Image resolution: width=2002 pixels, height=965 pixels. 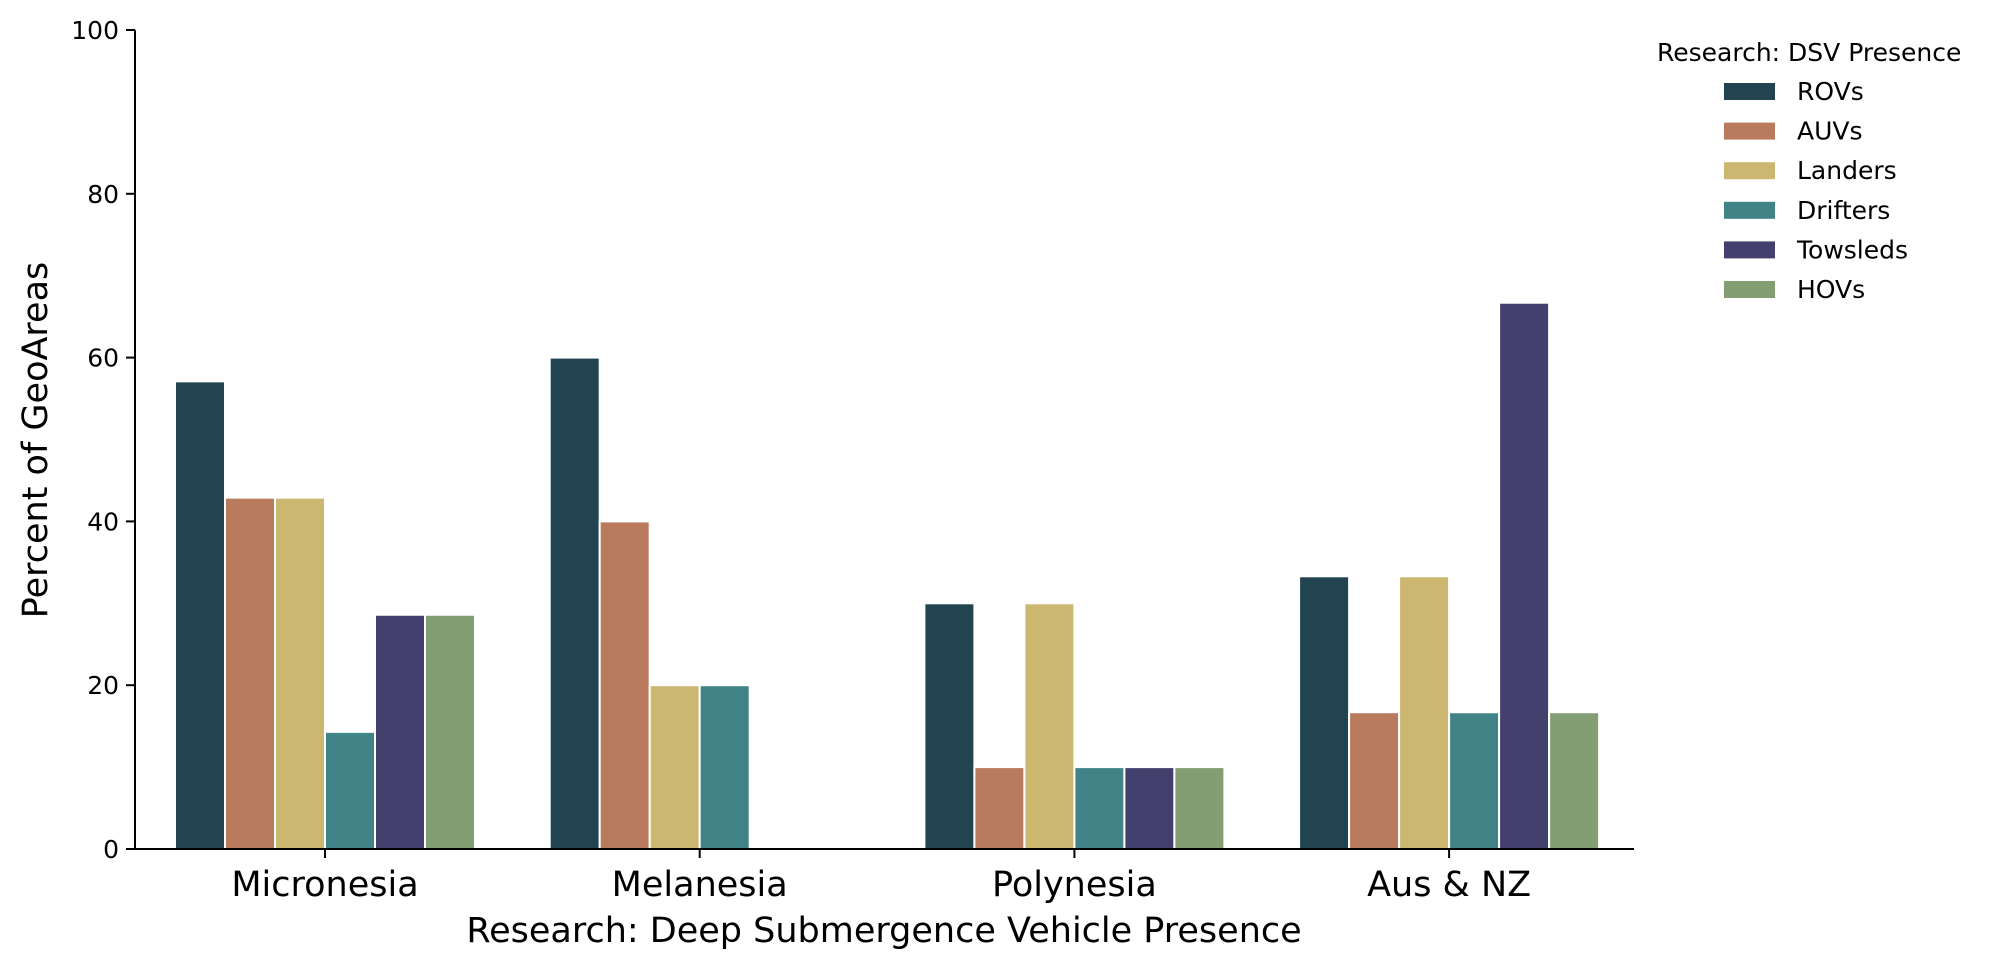 What do you see at coordinates (999, 808) in the screenshot?
I see `bar-auvs-polynesia` at bounding box center [999, 808].